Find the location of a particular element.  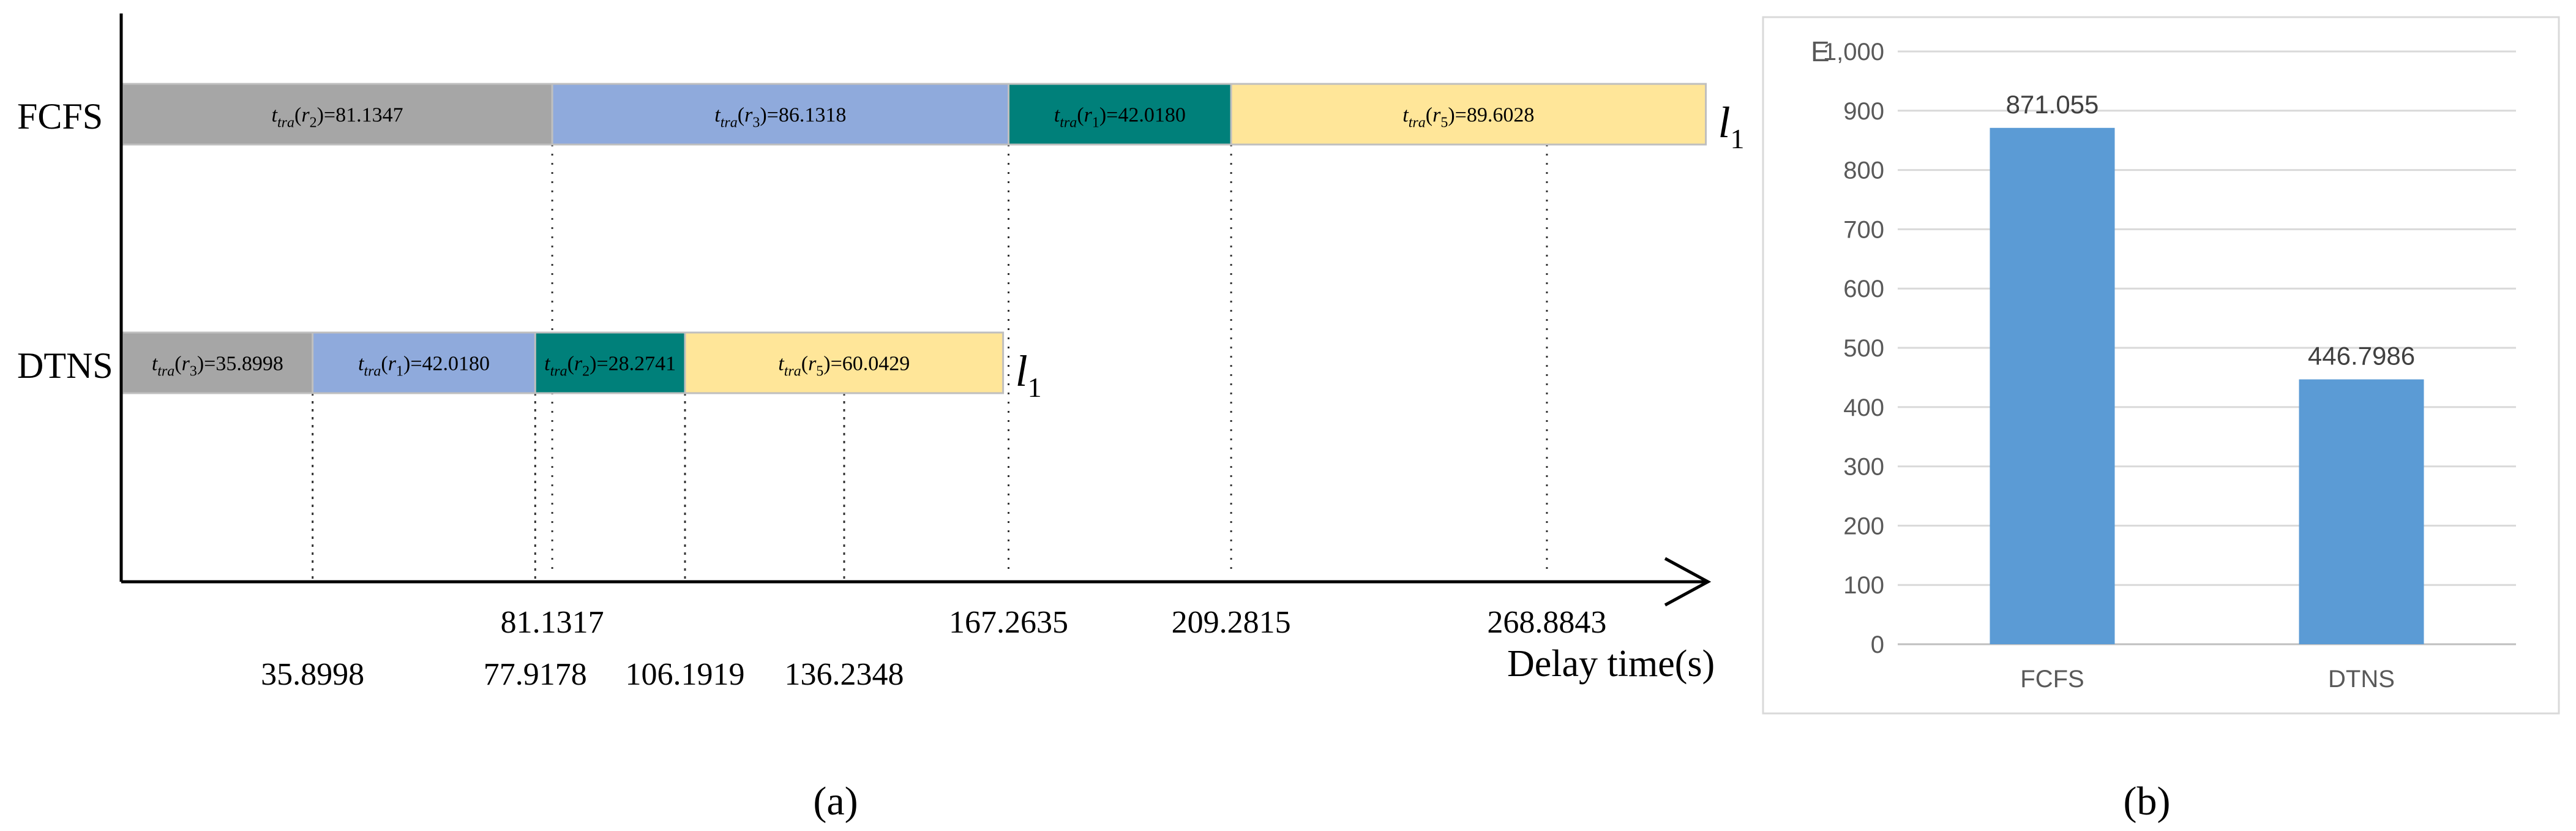

segment-label-fcfs-r2: ttra(r2)=81.1347 is located at coordinates (338, 117).